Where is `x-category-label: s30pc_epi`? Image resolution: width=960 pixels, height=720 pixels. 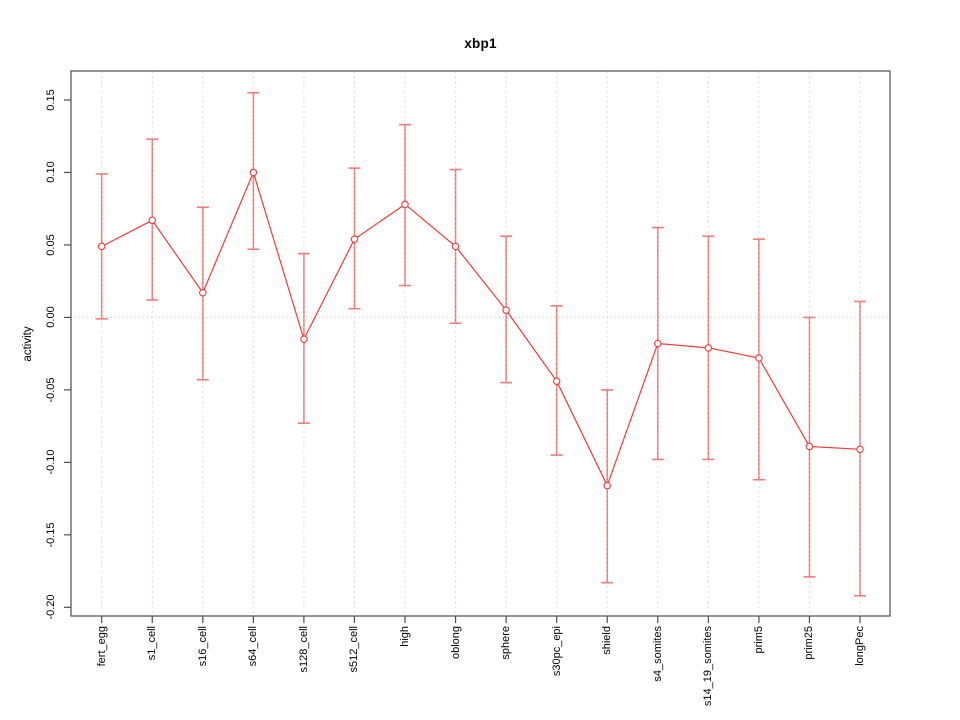
x-category-label: s30pc_epi is located at coordinates (556, 651).